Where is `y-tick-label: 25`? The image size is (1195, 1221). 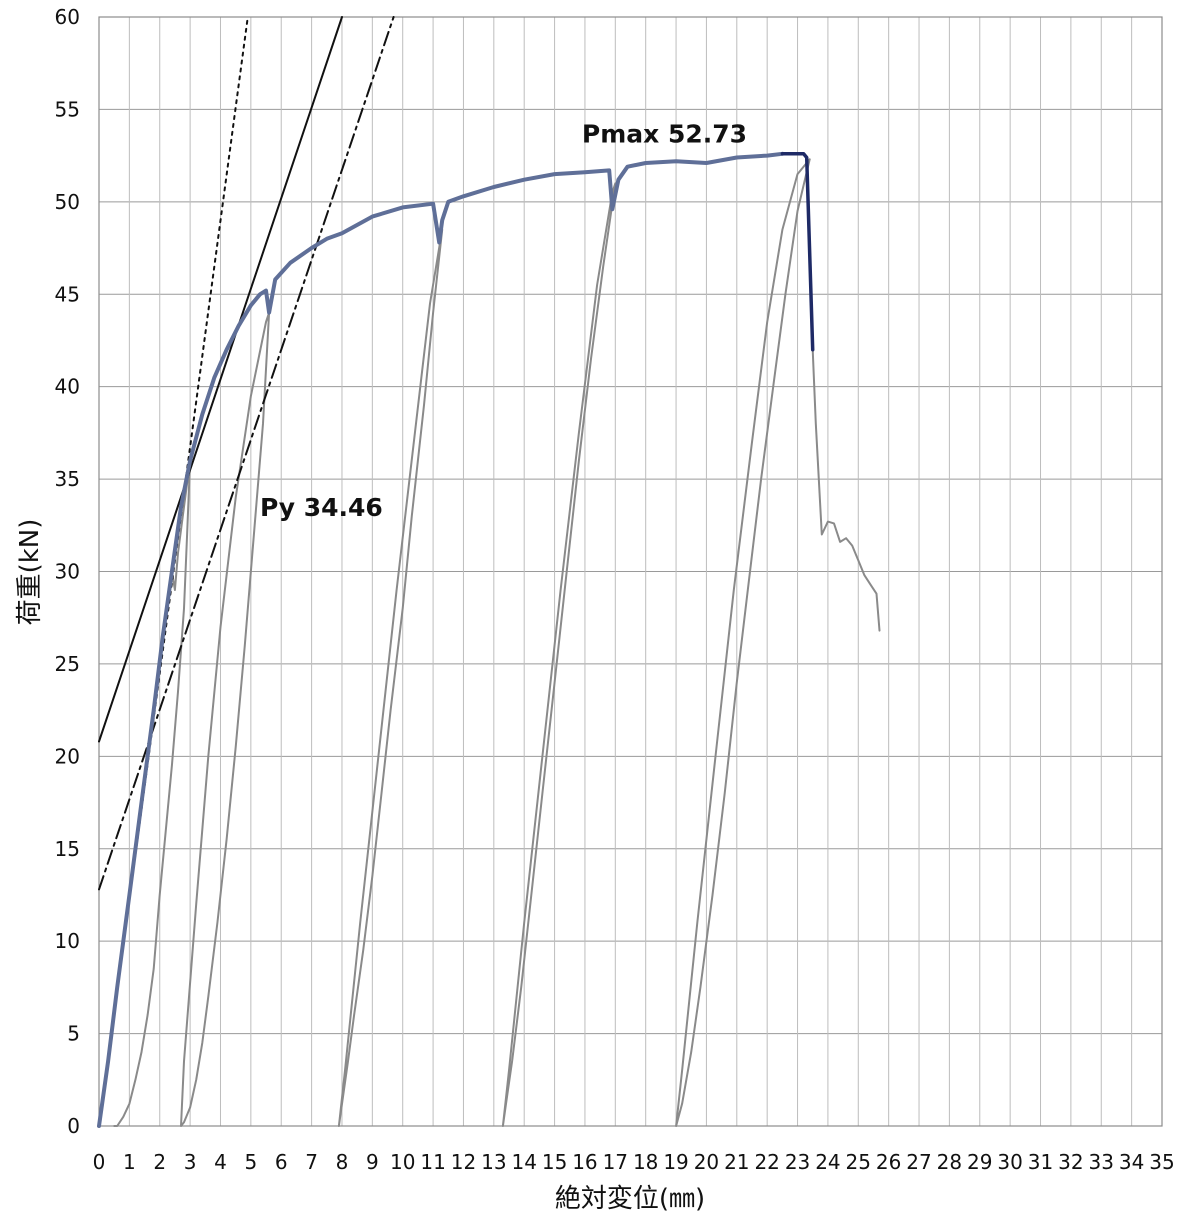 y-tick-label: 25 is located at coordinates (67, 664).